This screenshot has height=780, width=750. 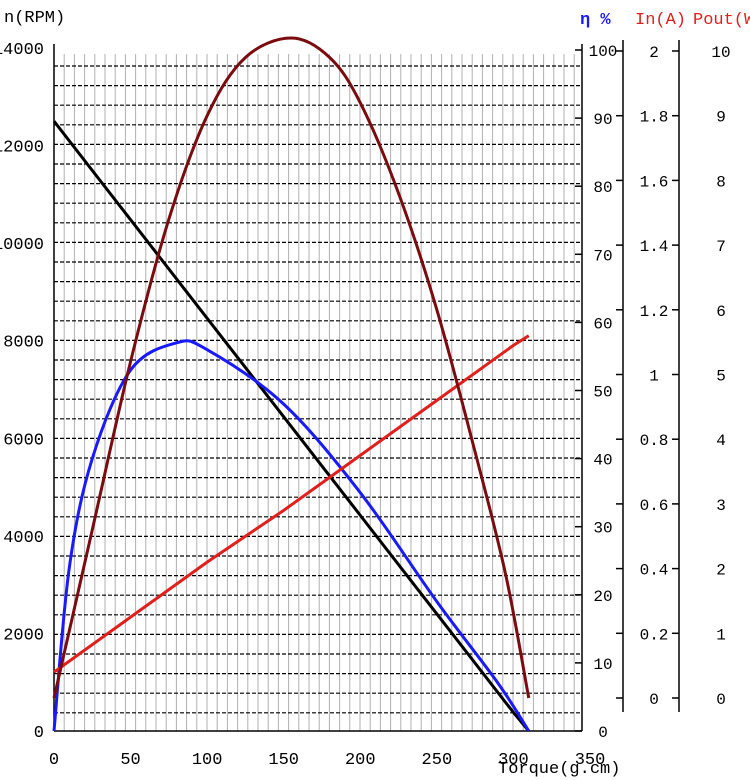 I want to click on power-tick-label: 3, so click(x=721, y=506).